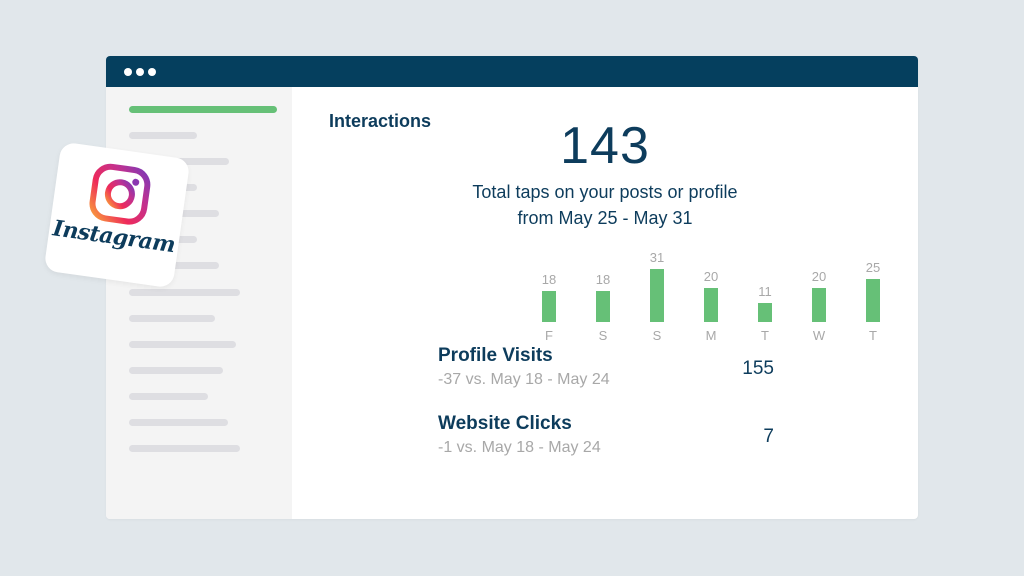  What do you see at coordinates (765, 291) in the screenshot?
I see `chart-bar-value: 11` at bounding box center [765, 291].